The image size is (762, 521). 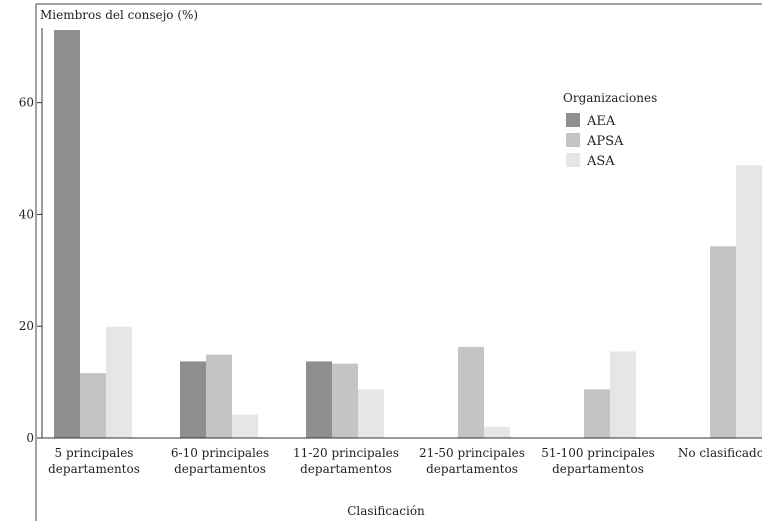 I want to click on x-tick-label-0-1: departamentos, so click(x=94, y=469).